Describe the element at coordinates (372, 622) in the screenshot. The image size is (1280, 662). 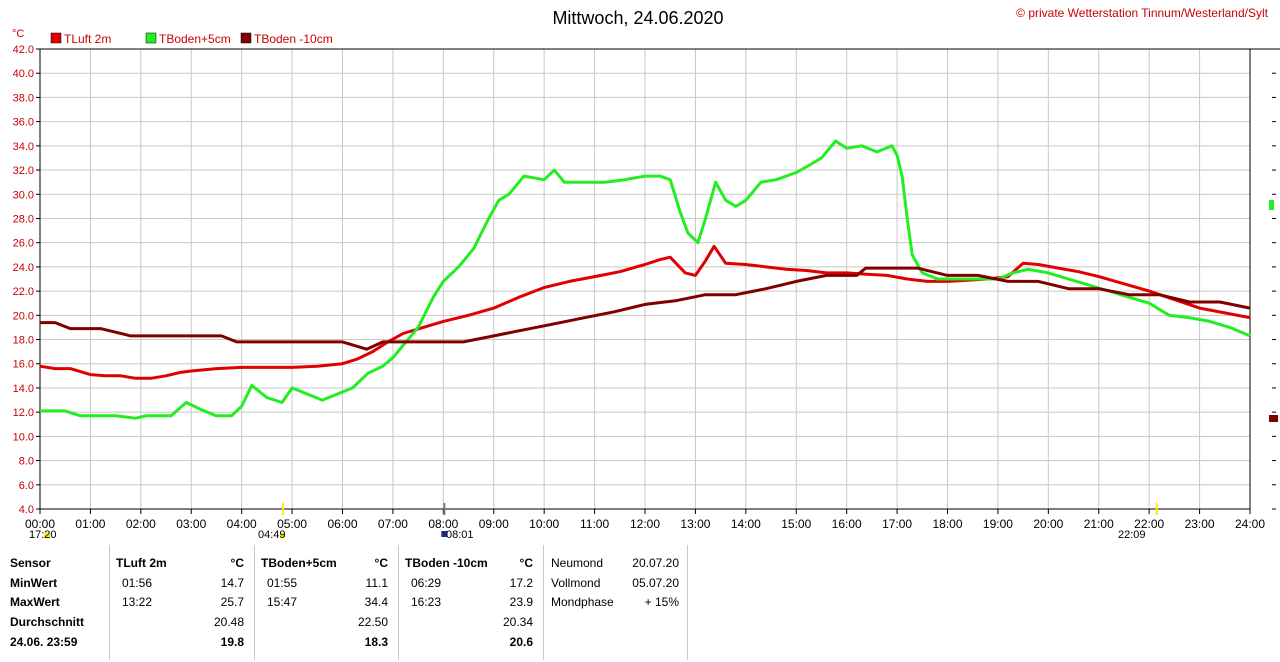
I see `avg-value: 22.50` at that location.